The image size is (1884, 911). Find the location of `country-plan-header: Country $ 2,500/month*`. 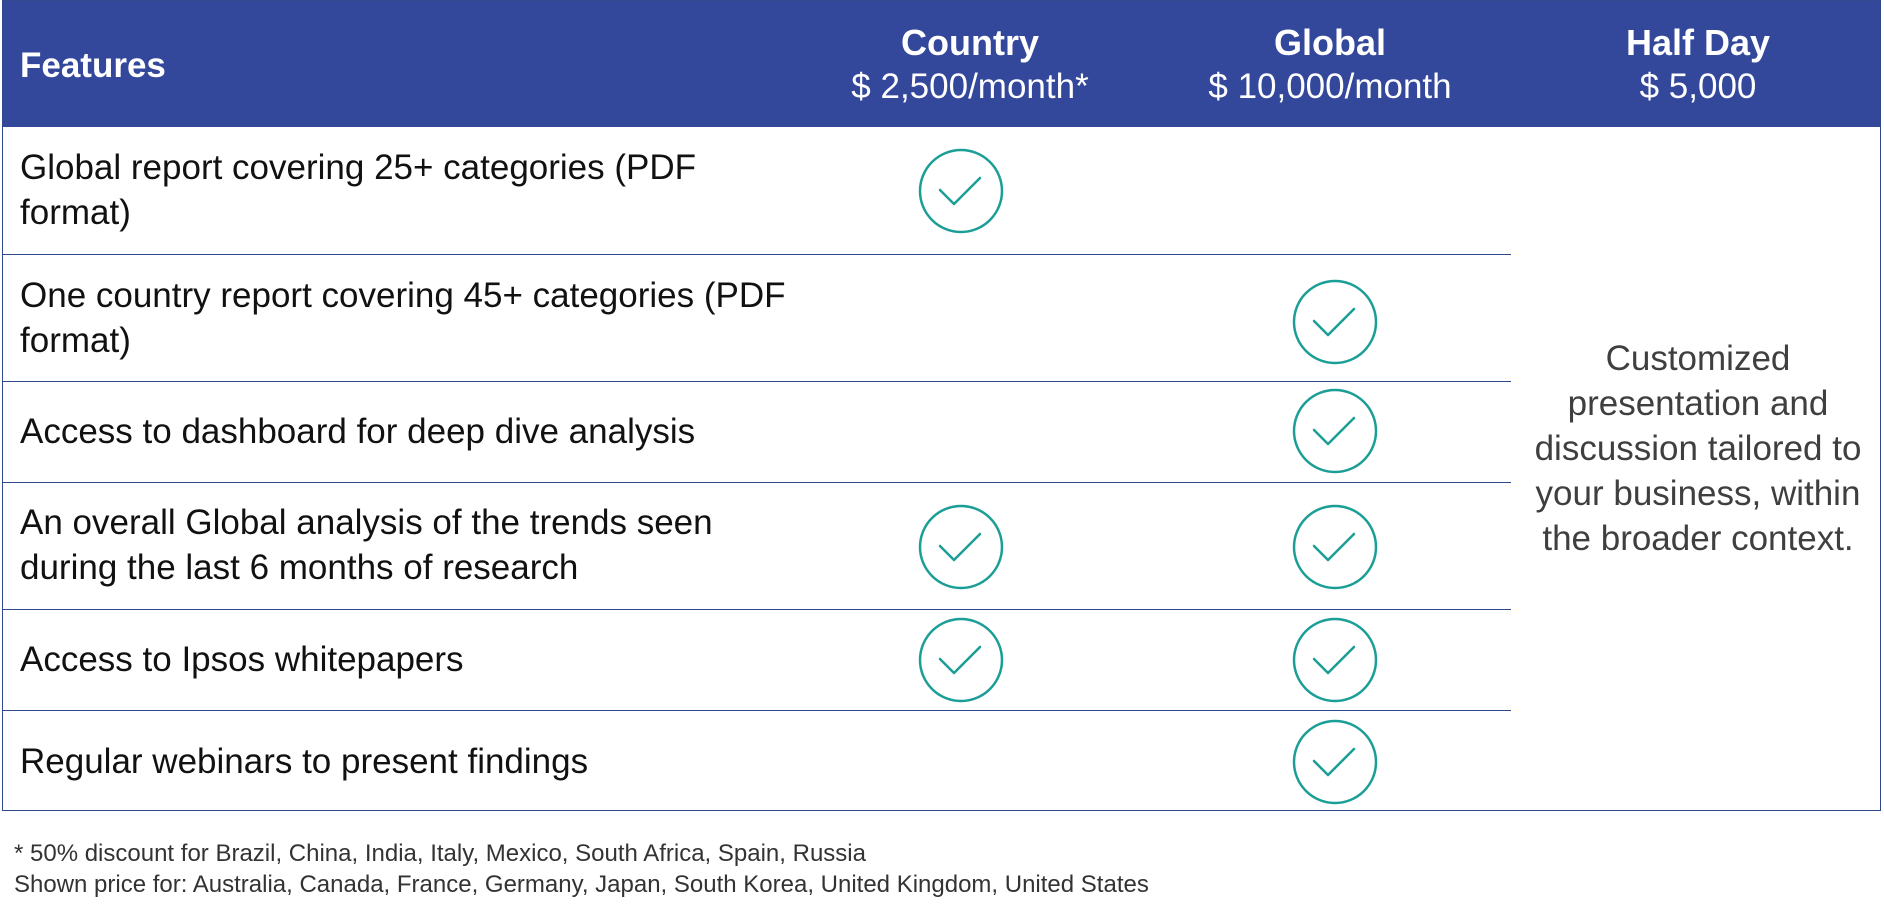

country-plan-header: Country $ 2,500/month* is located at coordinates (970, 65).